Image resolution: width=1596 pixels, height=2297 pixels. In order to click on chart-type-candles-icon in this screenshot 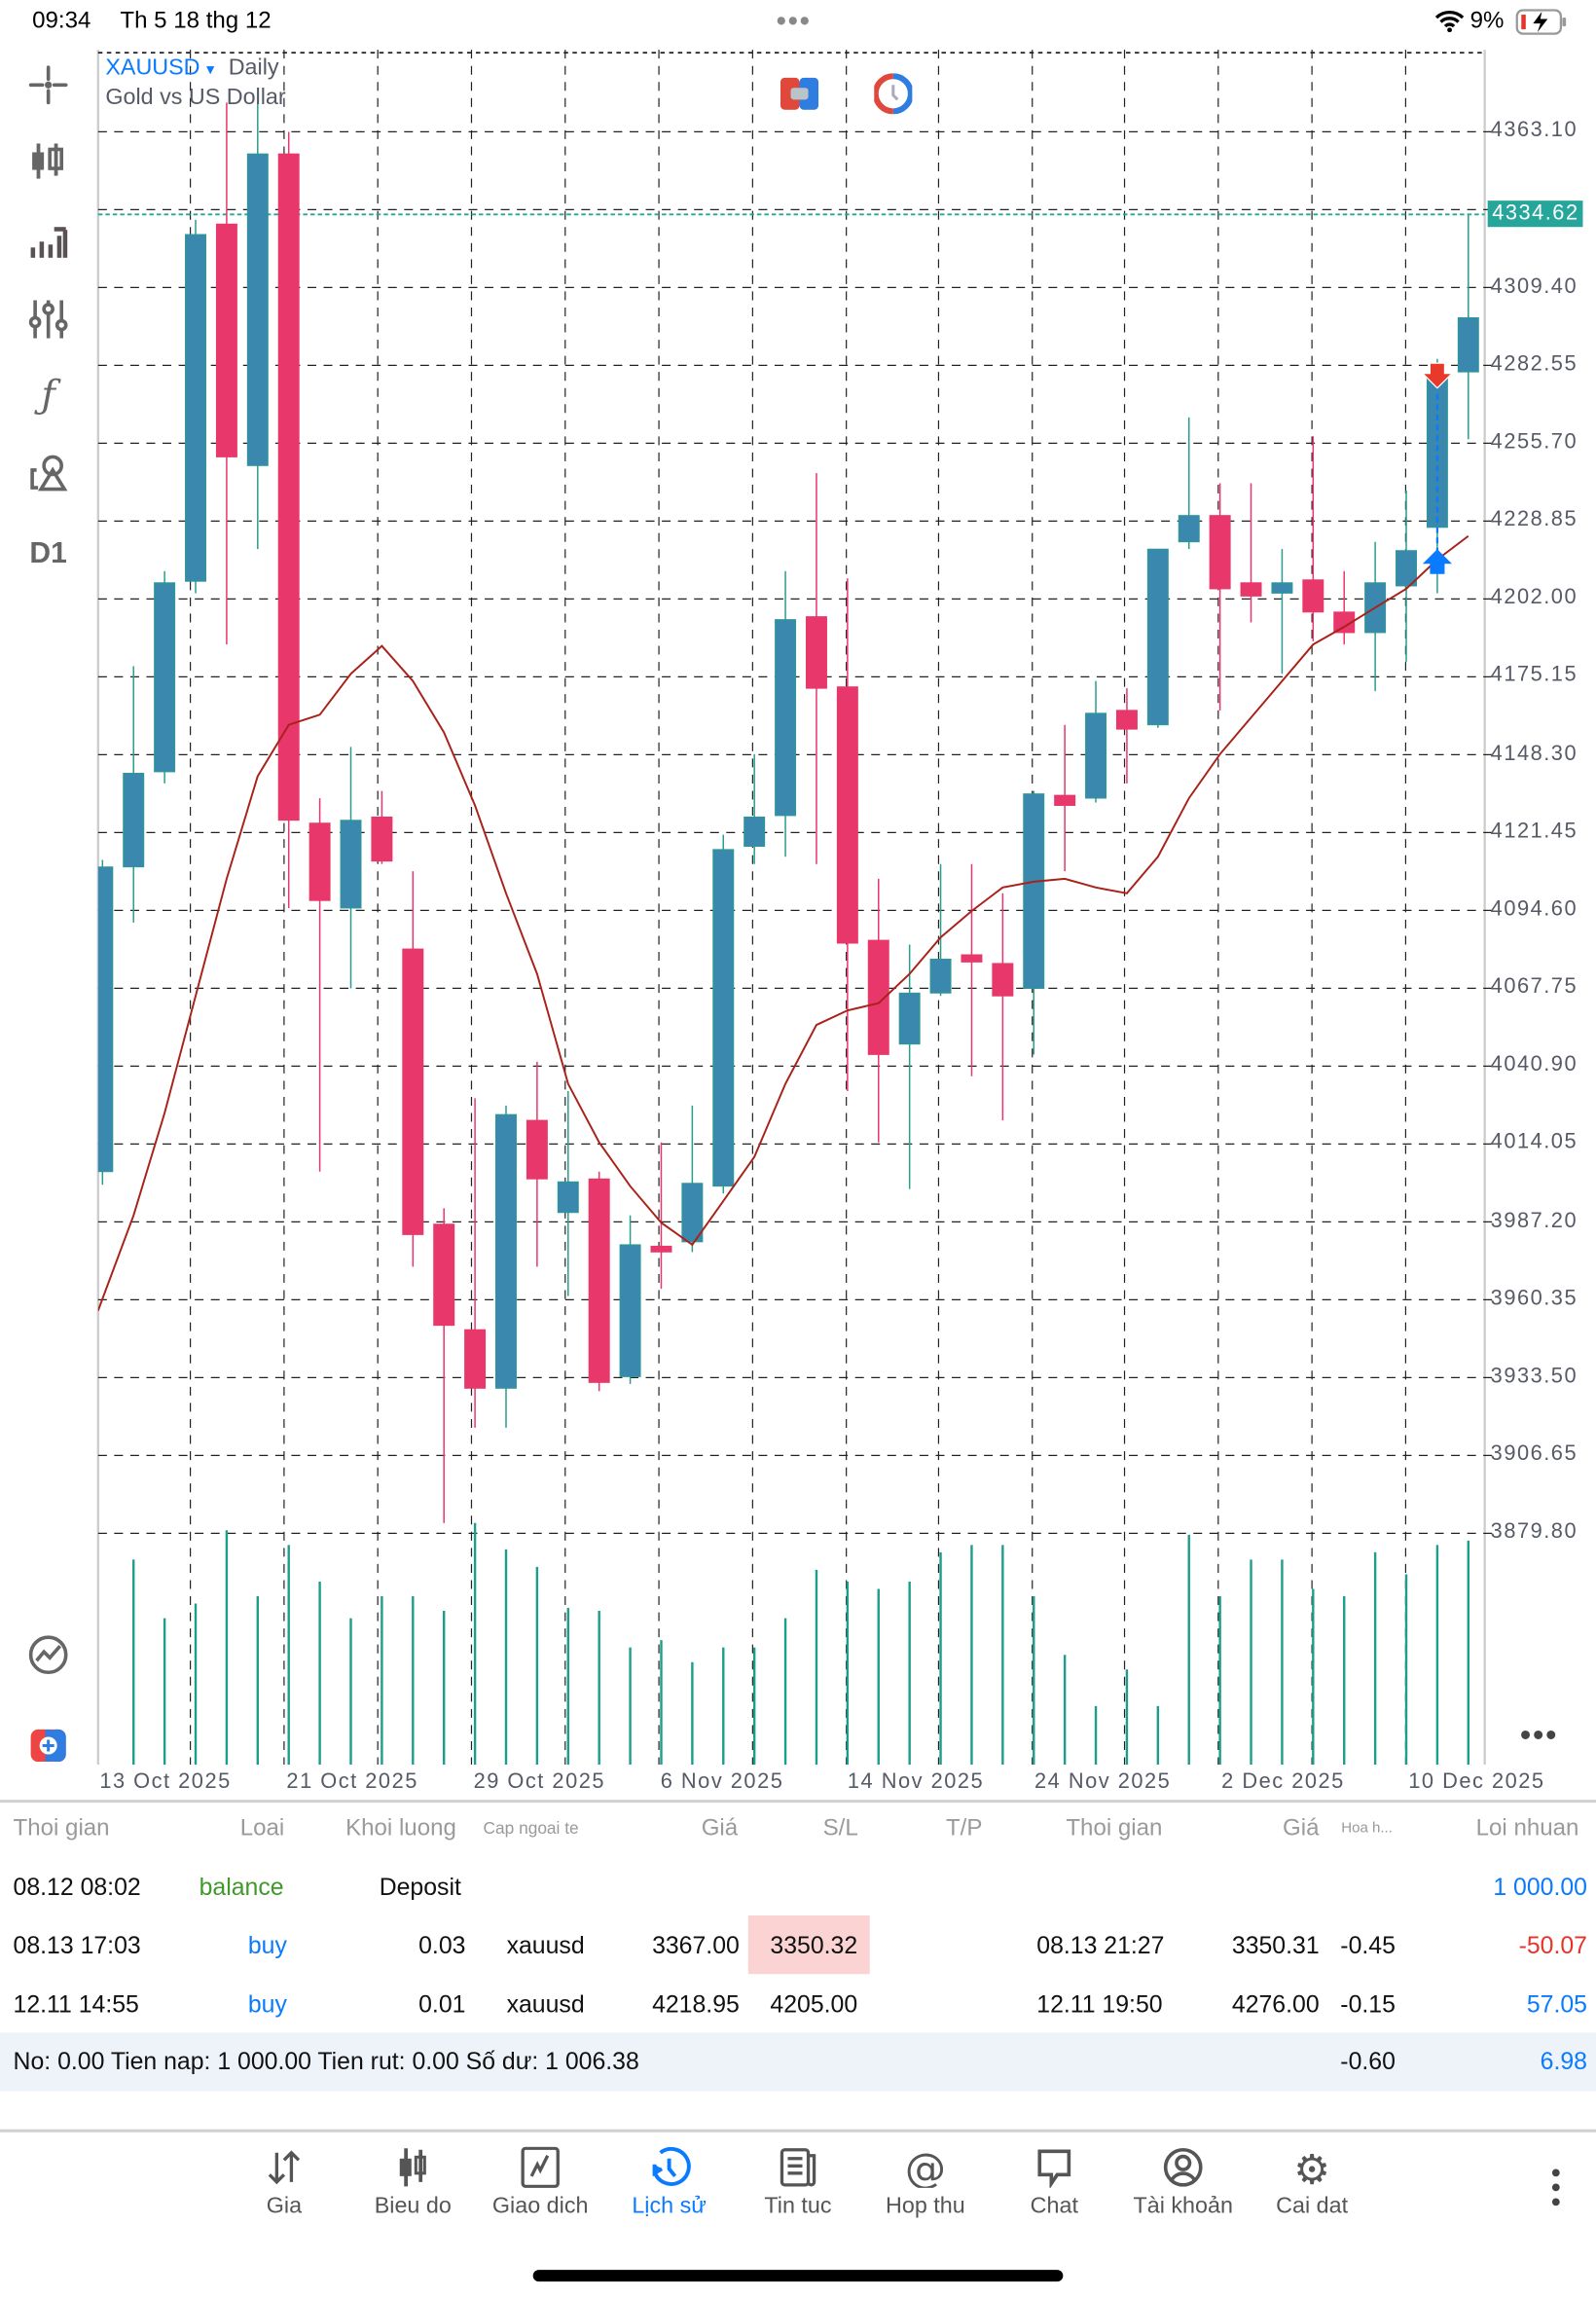, I will do `click(48, 161)`.